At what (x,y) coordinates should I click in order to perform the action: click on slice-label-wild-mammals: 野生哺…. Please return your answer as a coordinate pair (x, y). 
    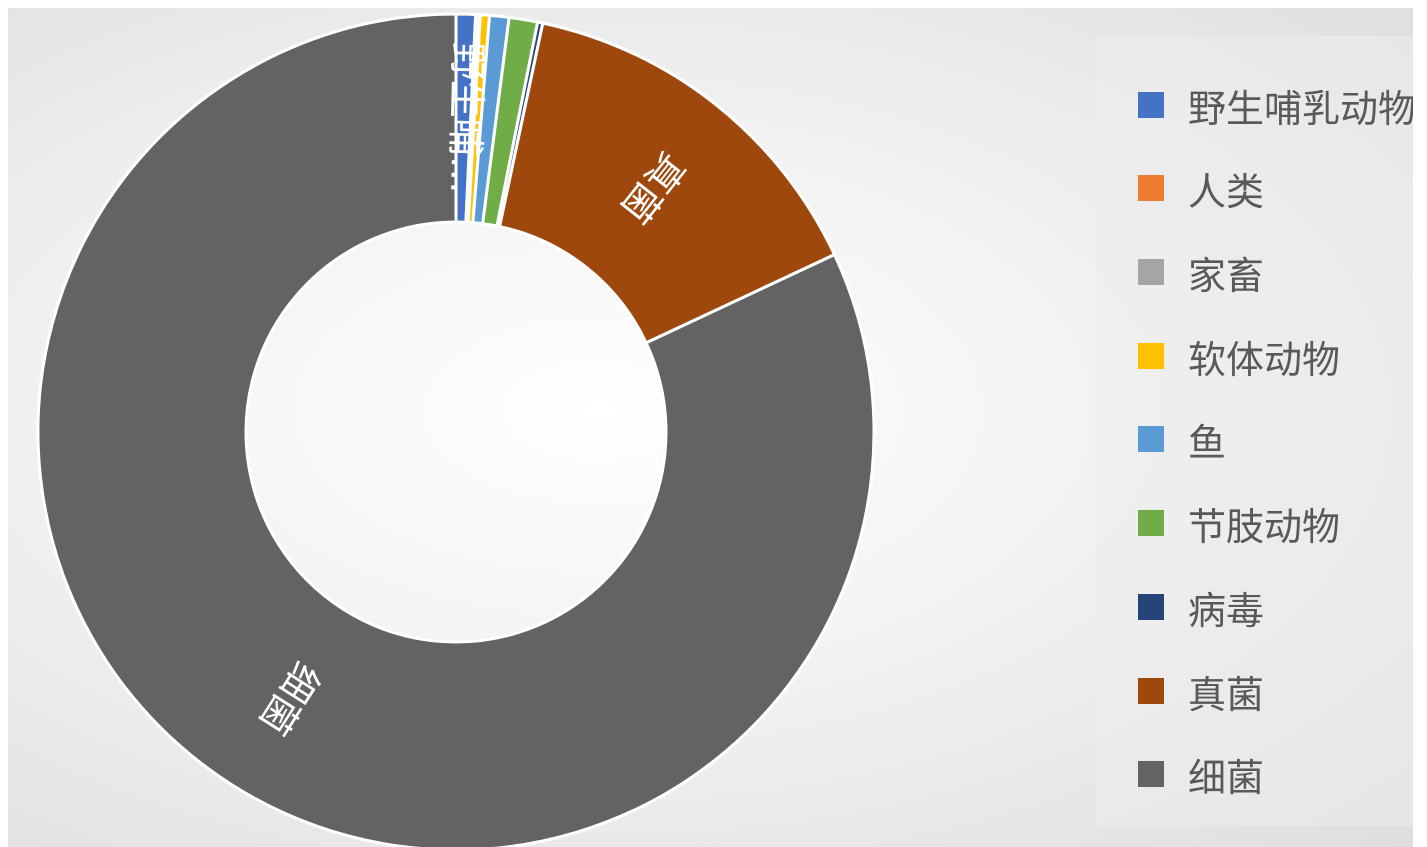
    Looking at the image, I should click on (466, 118).